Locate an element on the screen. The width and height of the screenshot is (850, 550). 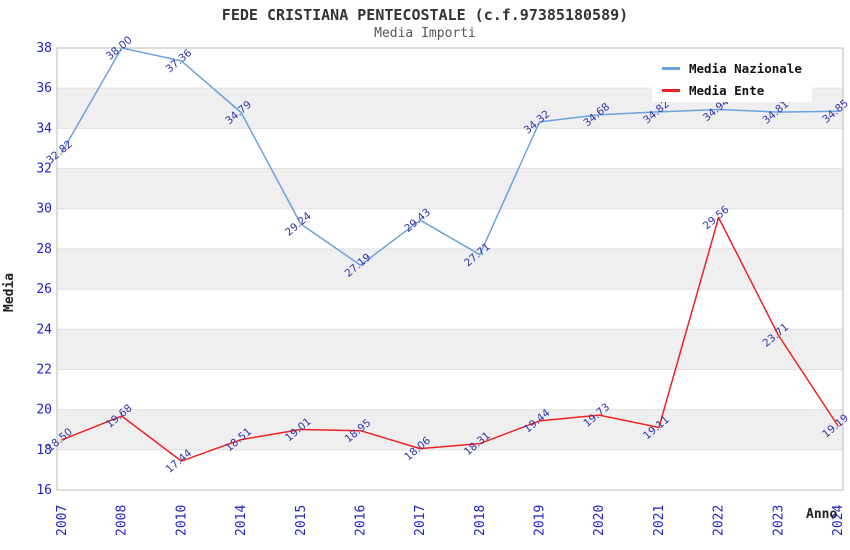
x-axis-title: Anno is located at coordinates (822, 514).